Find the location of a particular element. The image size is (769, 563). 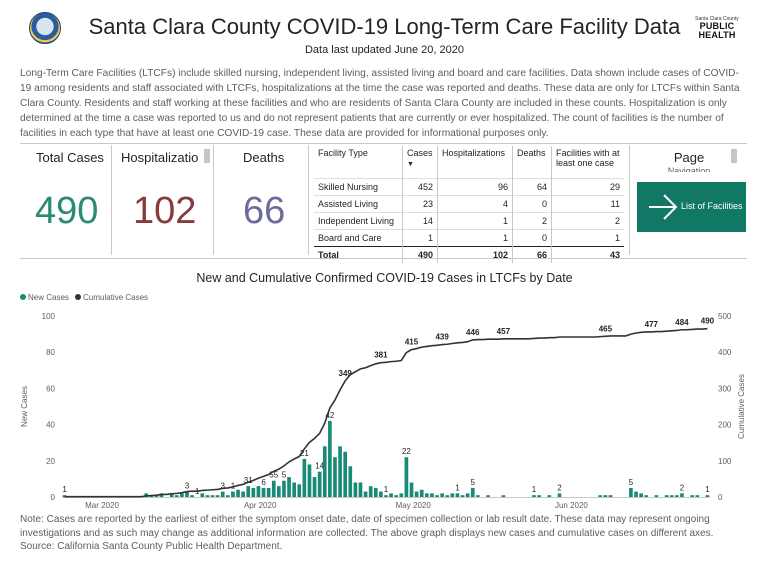

sort-desc-icon: ▼ is located at coordinates (410, 164).